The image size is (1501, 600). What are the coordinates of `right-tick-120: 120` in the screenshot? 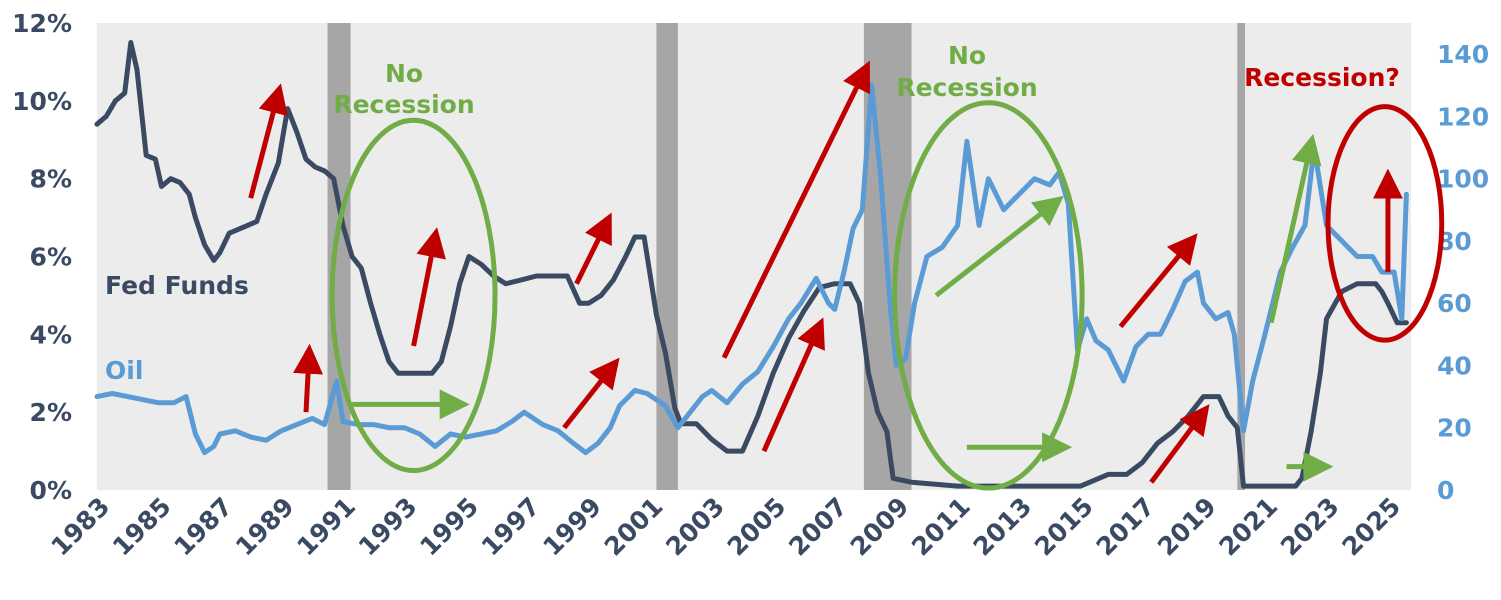 It's located at (1463, 116).